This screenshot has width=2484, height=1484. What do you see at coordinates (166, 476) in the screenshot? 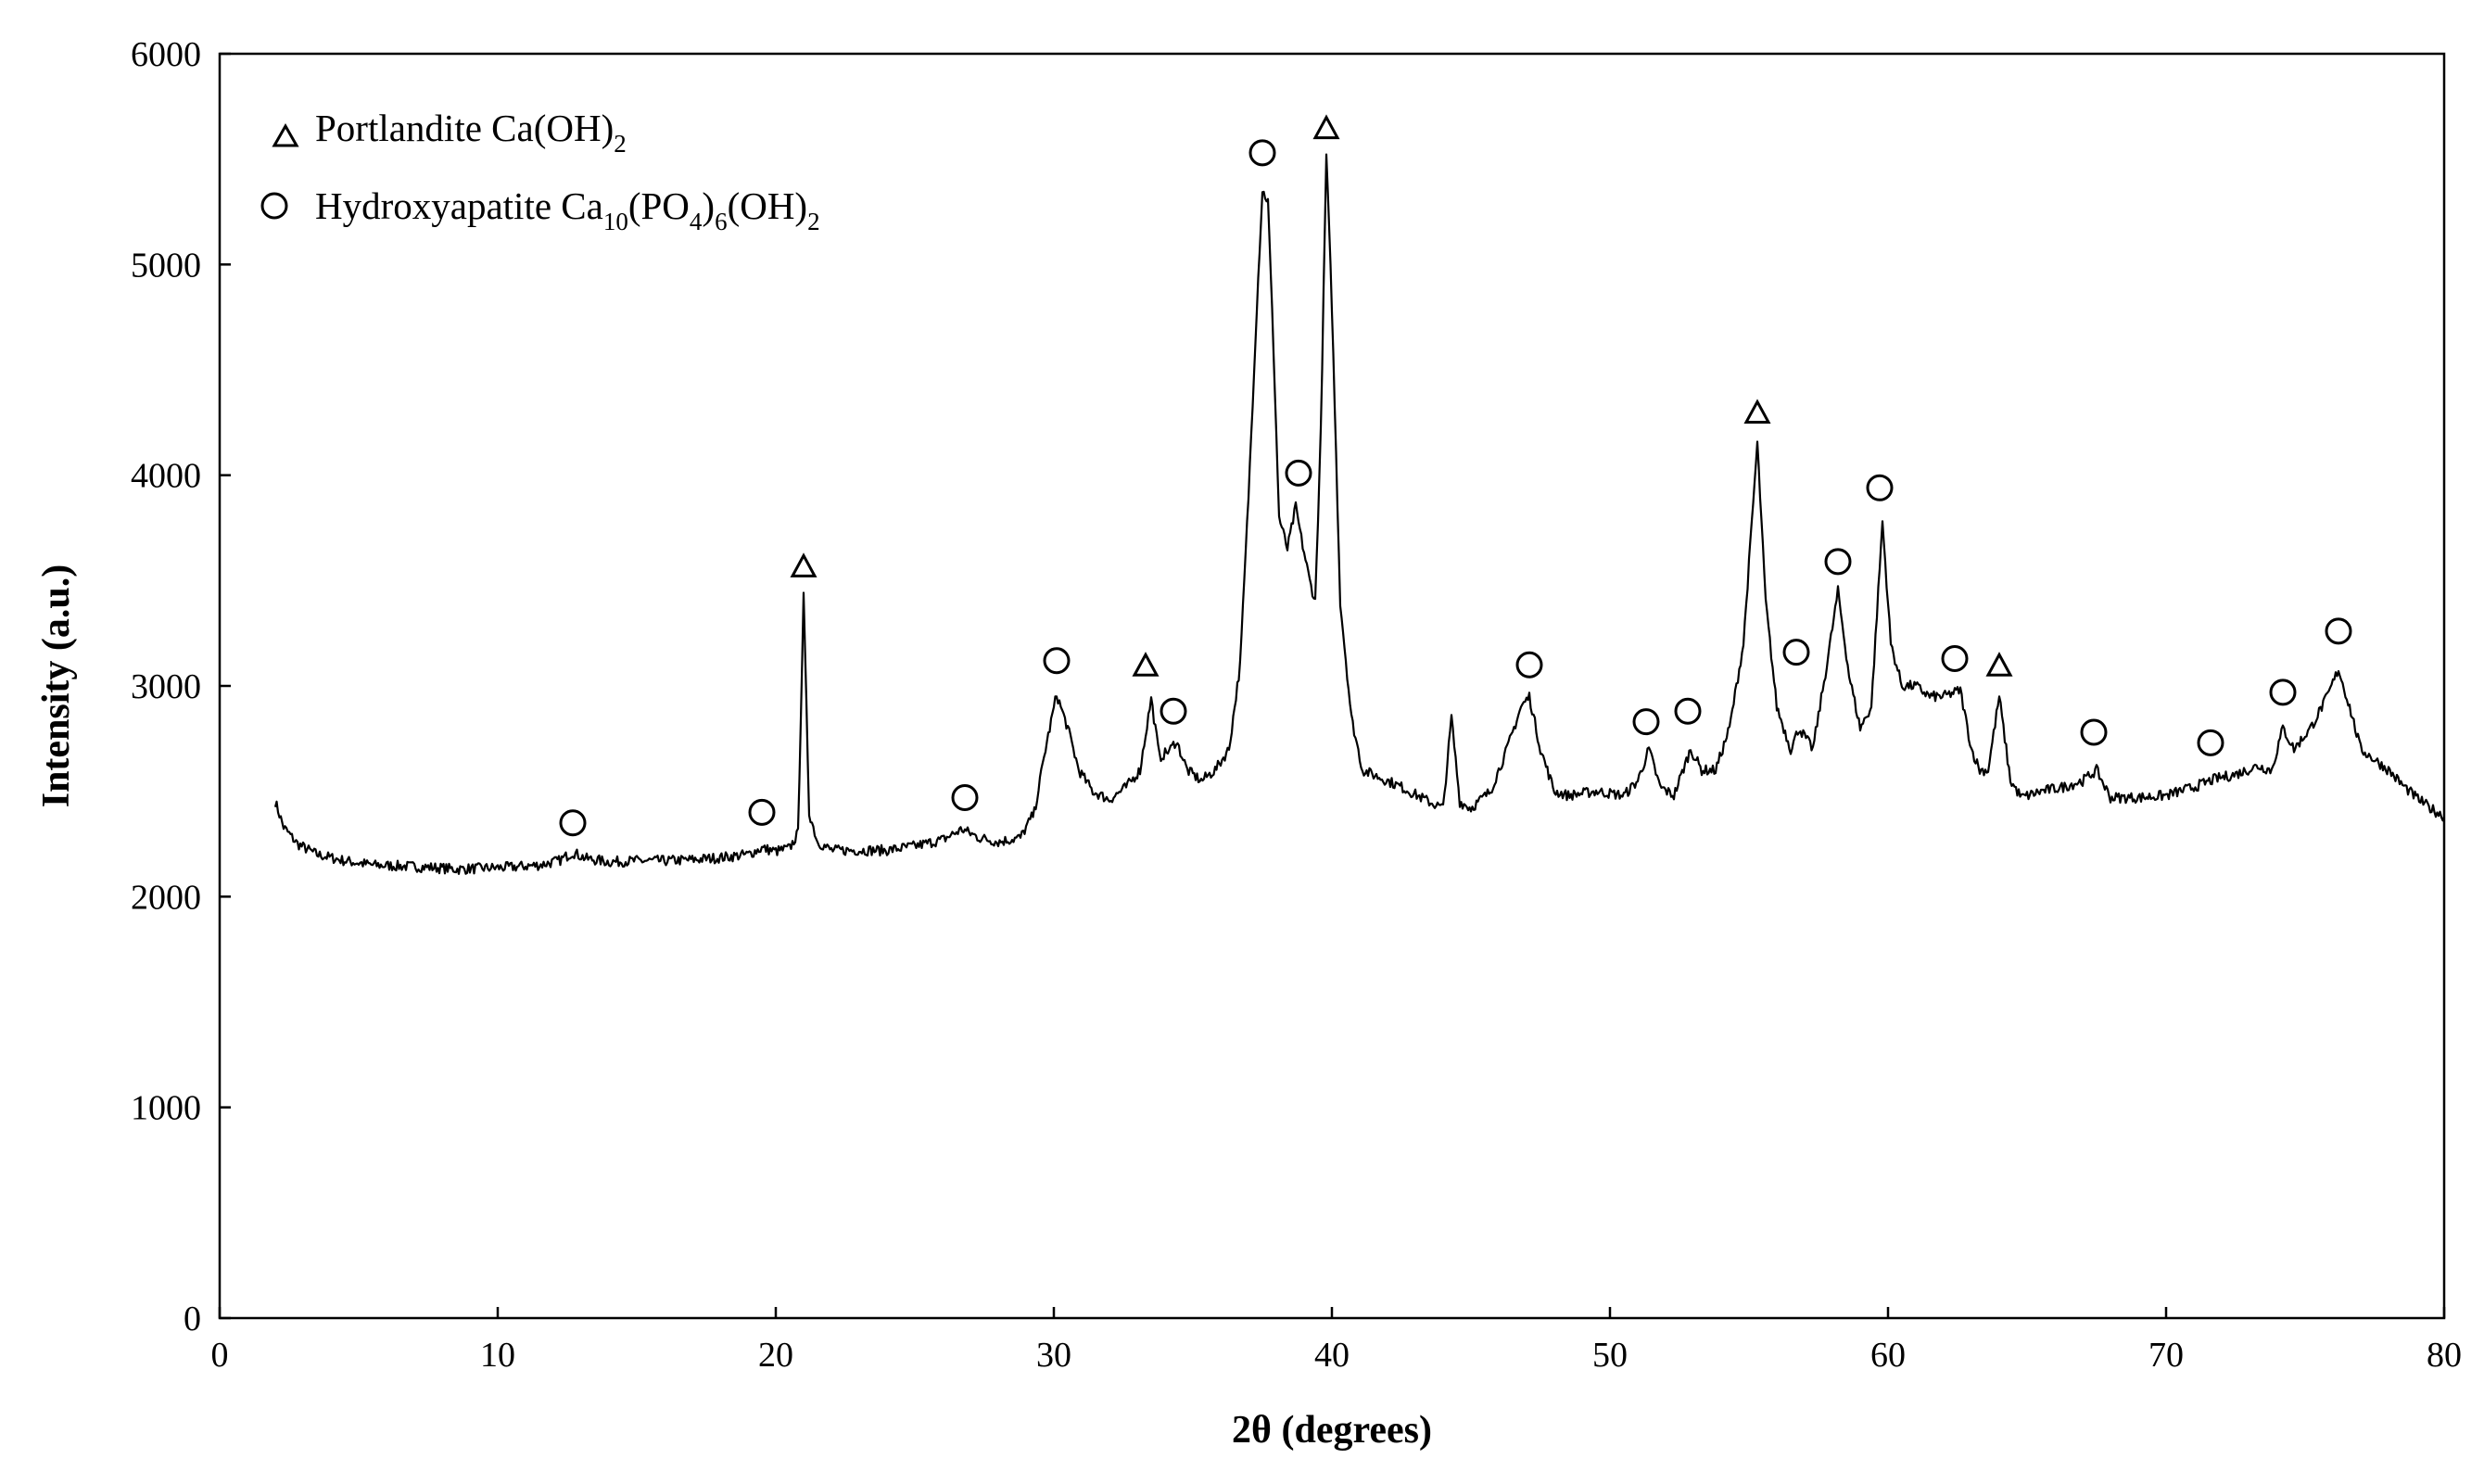
I see `y-tick-label: 4000` at bounding box center [166, 476].